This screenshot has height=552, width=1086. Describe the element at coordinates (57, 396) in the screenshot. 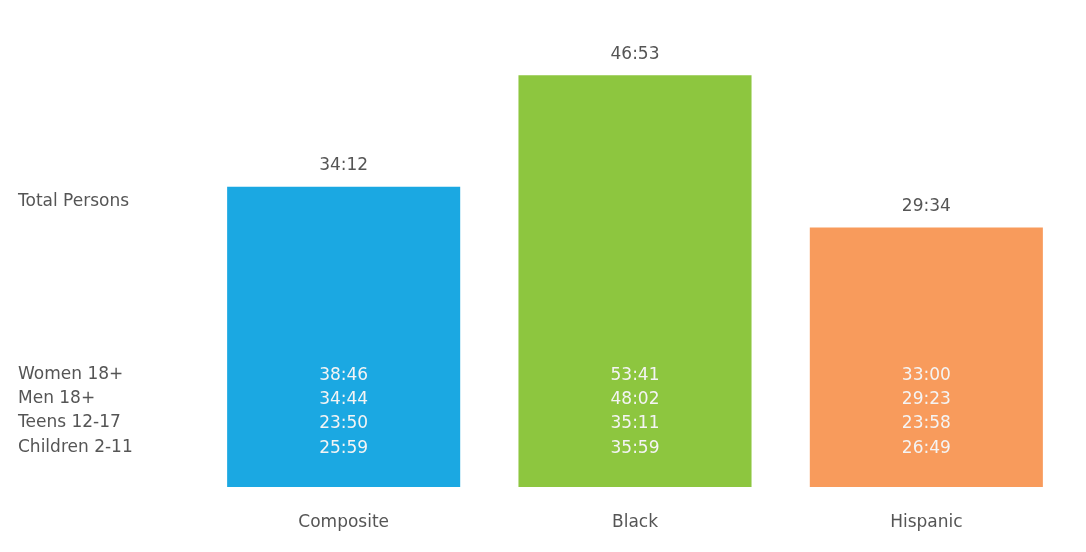

I see `text: Men 18+` at that location.